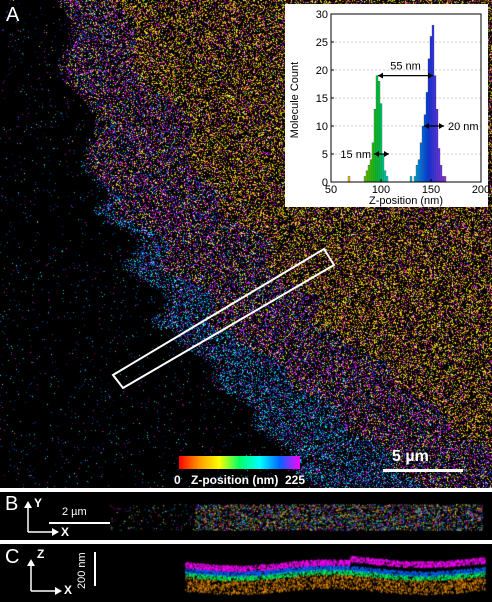 The height and width of the screenshot is (602, 492). Describe the element at coordinates (74, 512) in the screenshot. I see `scale-bar-b-label: 2 µm` at that location.